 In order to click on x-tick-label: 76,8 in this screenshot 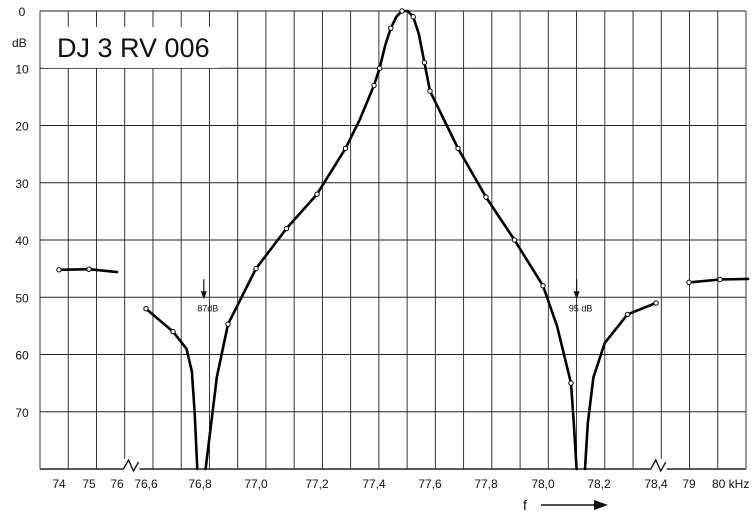, I will do `click(200, 484)`.